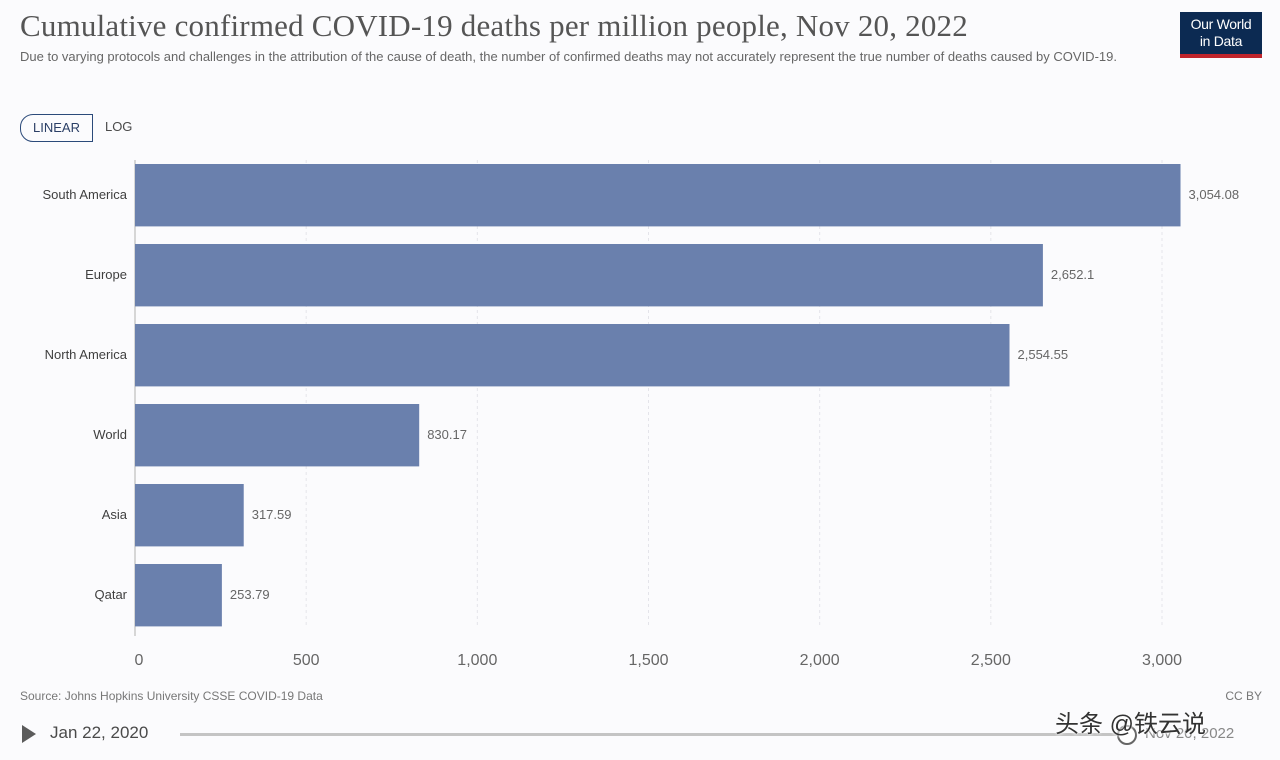 The height and width of the screenshot is (760, 1280). I want to click on category-label: South America, so click(84, 194).